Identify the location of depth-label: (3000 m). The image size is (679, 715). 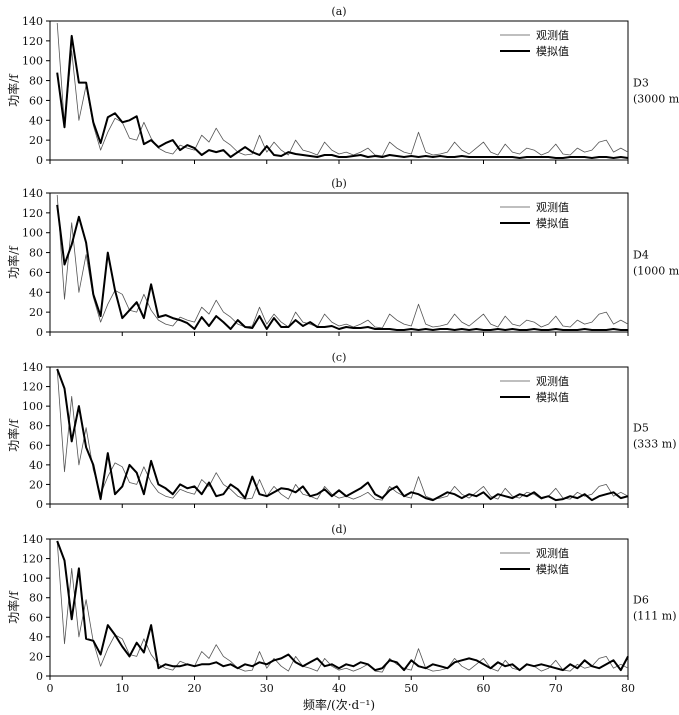
(656, 99).